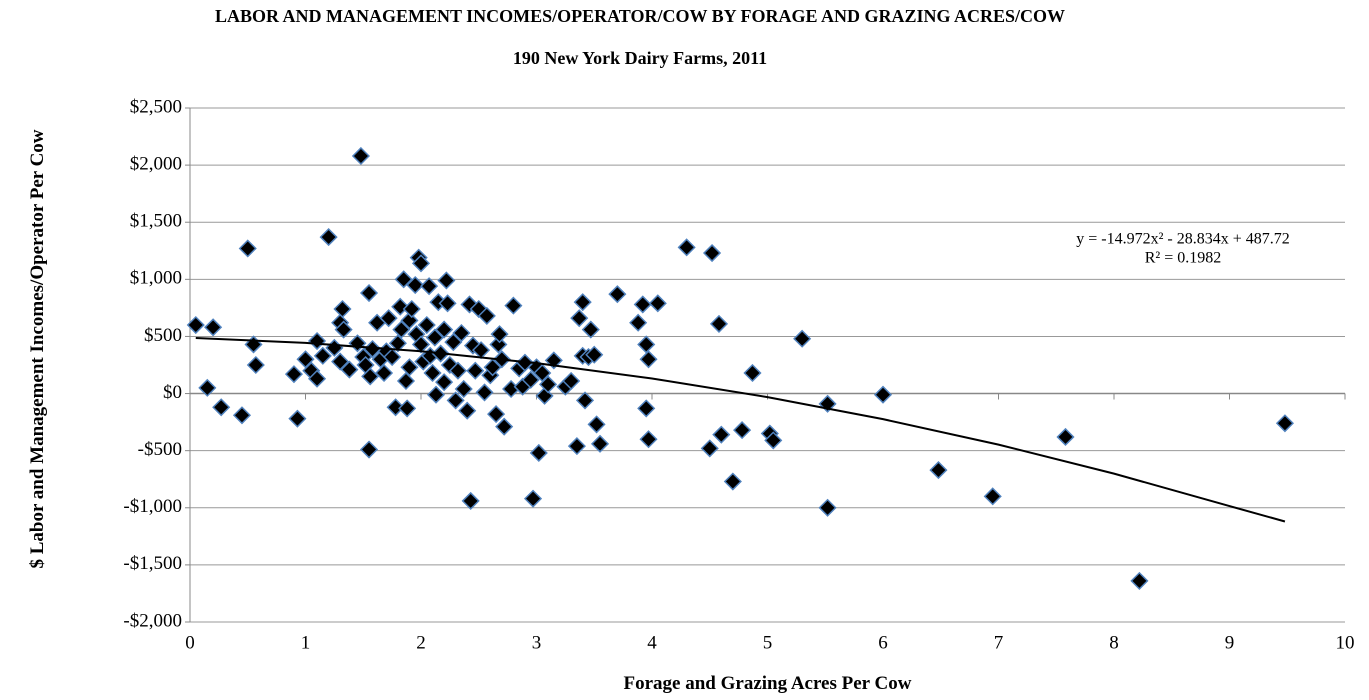 This screenshot has height=700, width=1369. What do you see at coordinates (1180, 249) in the screenshot?
I see `annotation-bg` at bounding box center [1180, 249].